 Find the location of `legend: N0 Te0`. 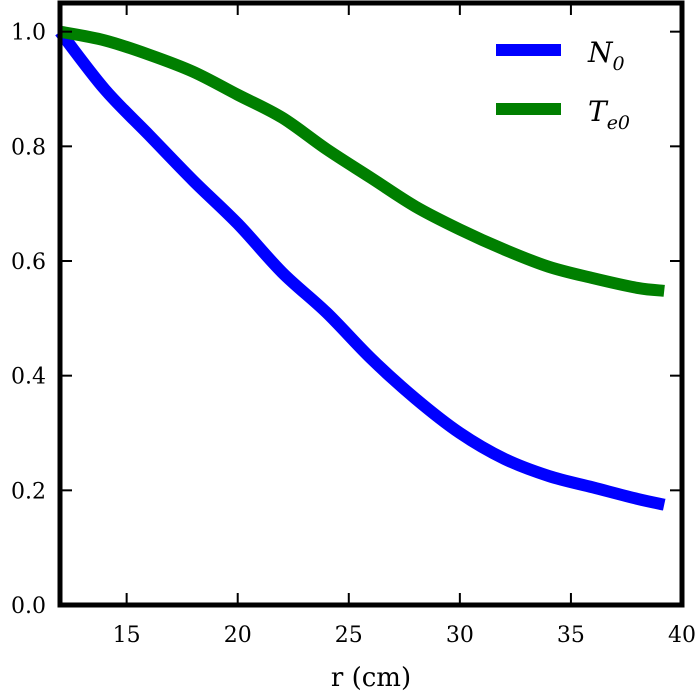

legend: N0 Te0 is located at coordinates (563, 85).